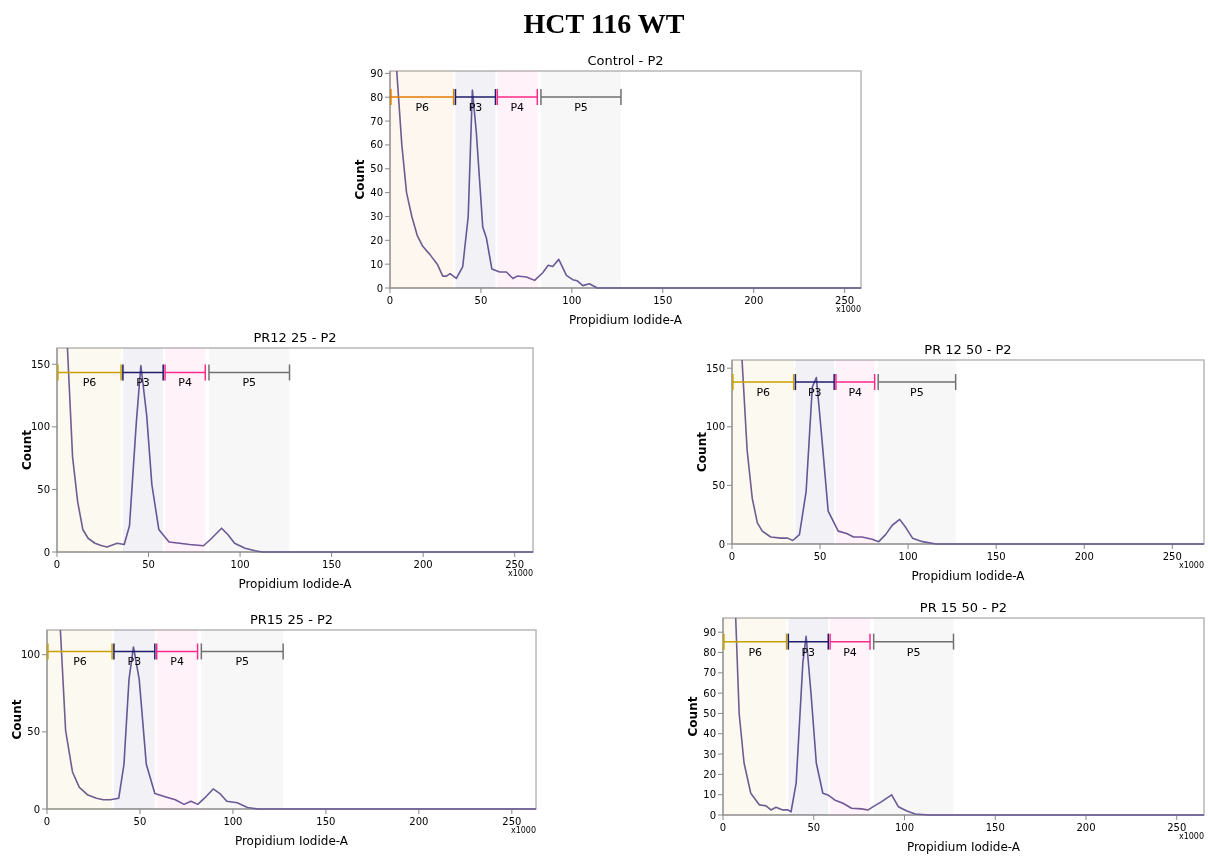  What do you see at coordinates (968, 349) in the screenshot?
I see `chart-title: PR 12 50 - P2` at bounding box center [968, 349].